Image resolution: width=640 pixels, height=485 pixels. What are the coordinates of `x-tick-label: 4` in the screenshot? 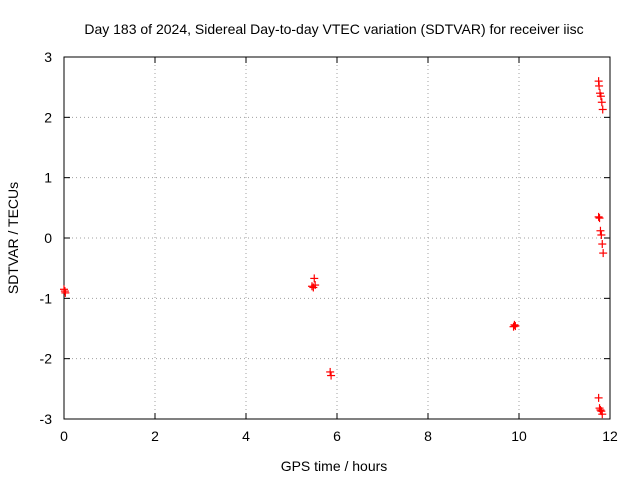 It's located at (246, 436).